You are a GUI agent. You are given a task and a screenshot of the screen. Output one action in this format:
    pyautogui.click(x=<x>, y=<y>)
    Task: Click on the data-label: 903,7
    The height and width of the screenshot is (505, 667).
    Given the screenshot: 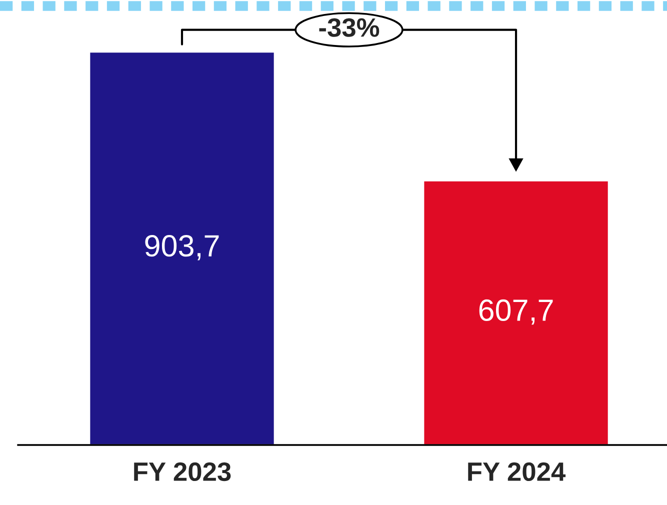 What is the action you would take?
    pyautogui.click(x=182, y=247)
    